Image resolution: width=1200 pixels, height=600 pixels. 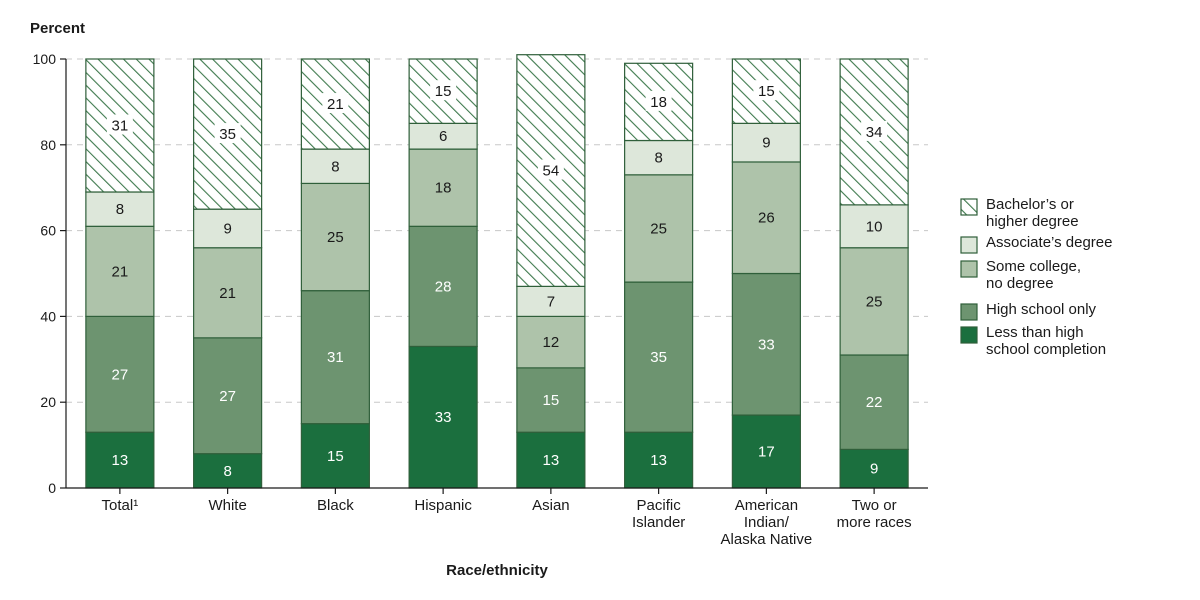 What do you see at coordinates (57, 28) in the screenshot?
I see `y-axis-title: Percent` at bounding box center [57, 28].